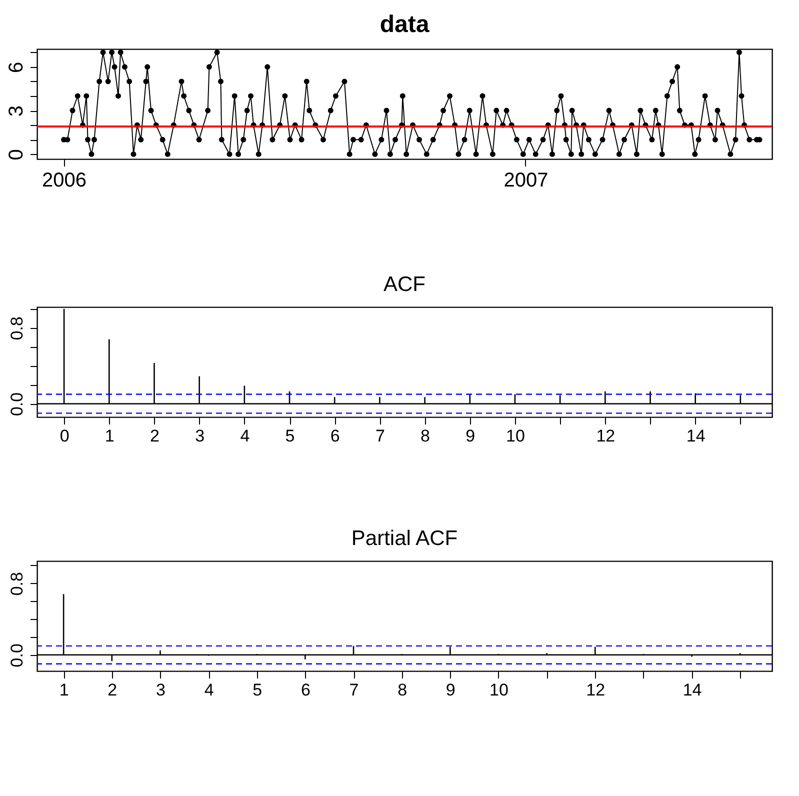 This screenshot has height=796, width=799. I want to click on chart-title: data, so click(405, 24).